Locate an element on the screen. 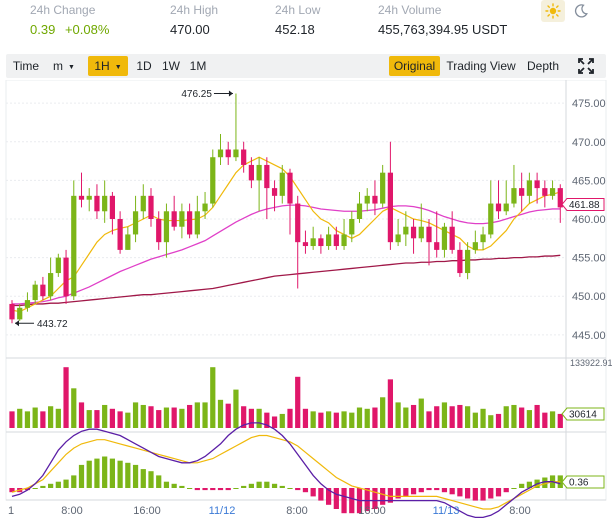 Image resolution: width=612 pixels, height=520 pixels. minute-dropdown: m ▼ is located at coordinates (64, 66).